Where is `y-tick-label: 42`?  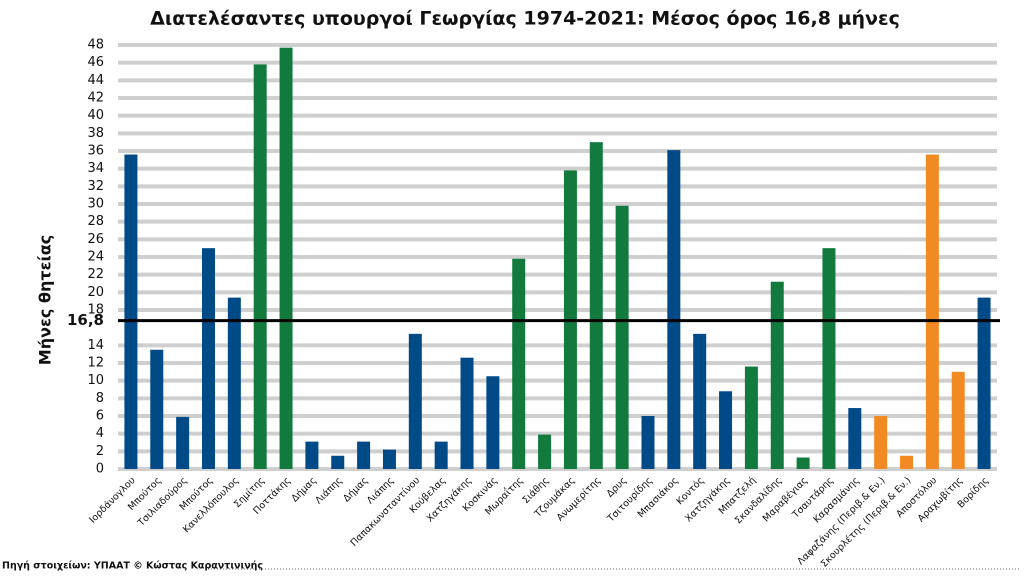
y-tick-label: 42 is located at coordinates (95, 98).